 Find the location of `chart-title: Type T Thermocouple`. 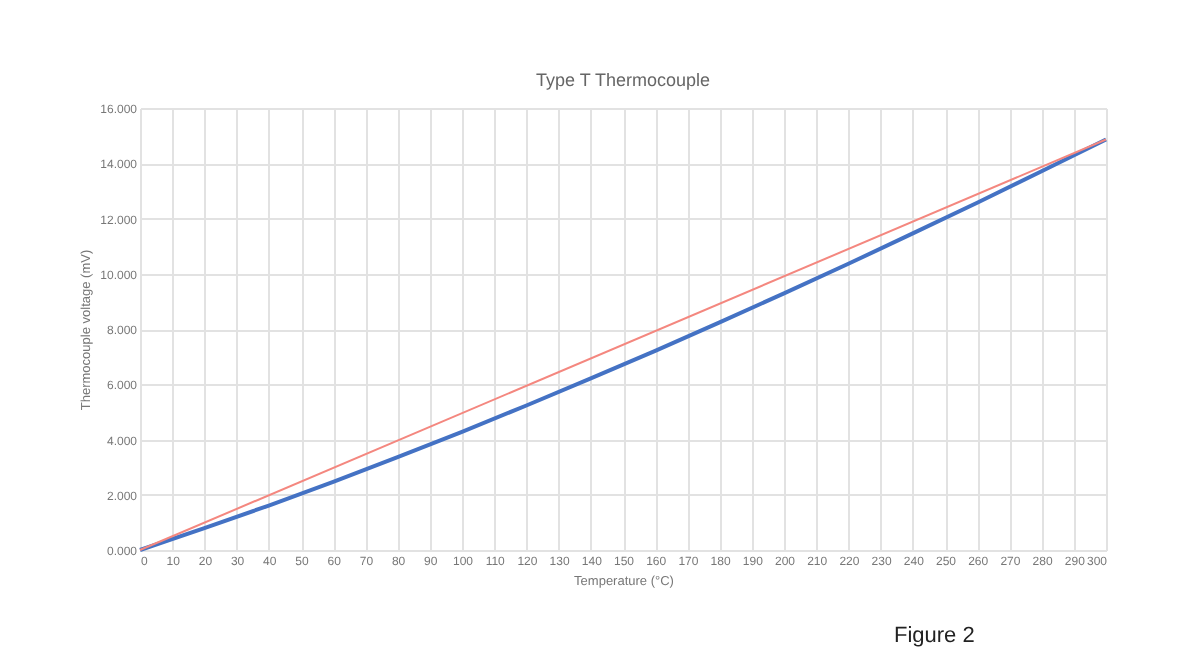

chart-title: Type T Thermocouple is located at coordinates (623, 80).